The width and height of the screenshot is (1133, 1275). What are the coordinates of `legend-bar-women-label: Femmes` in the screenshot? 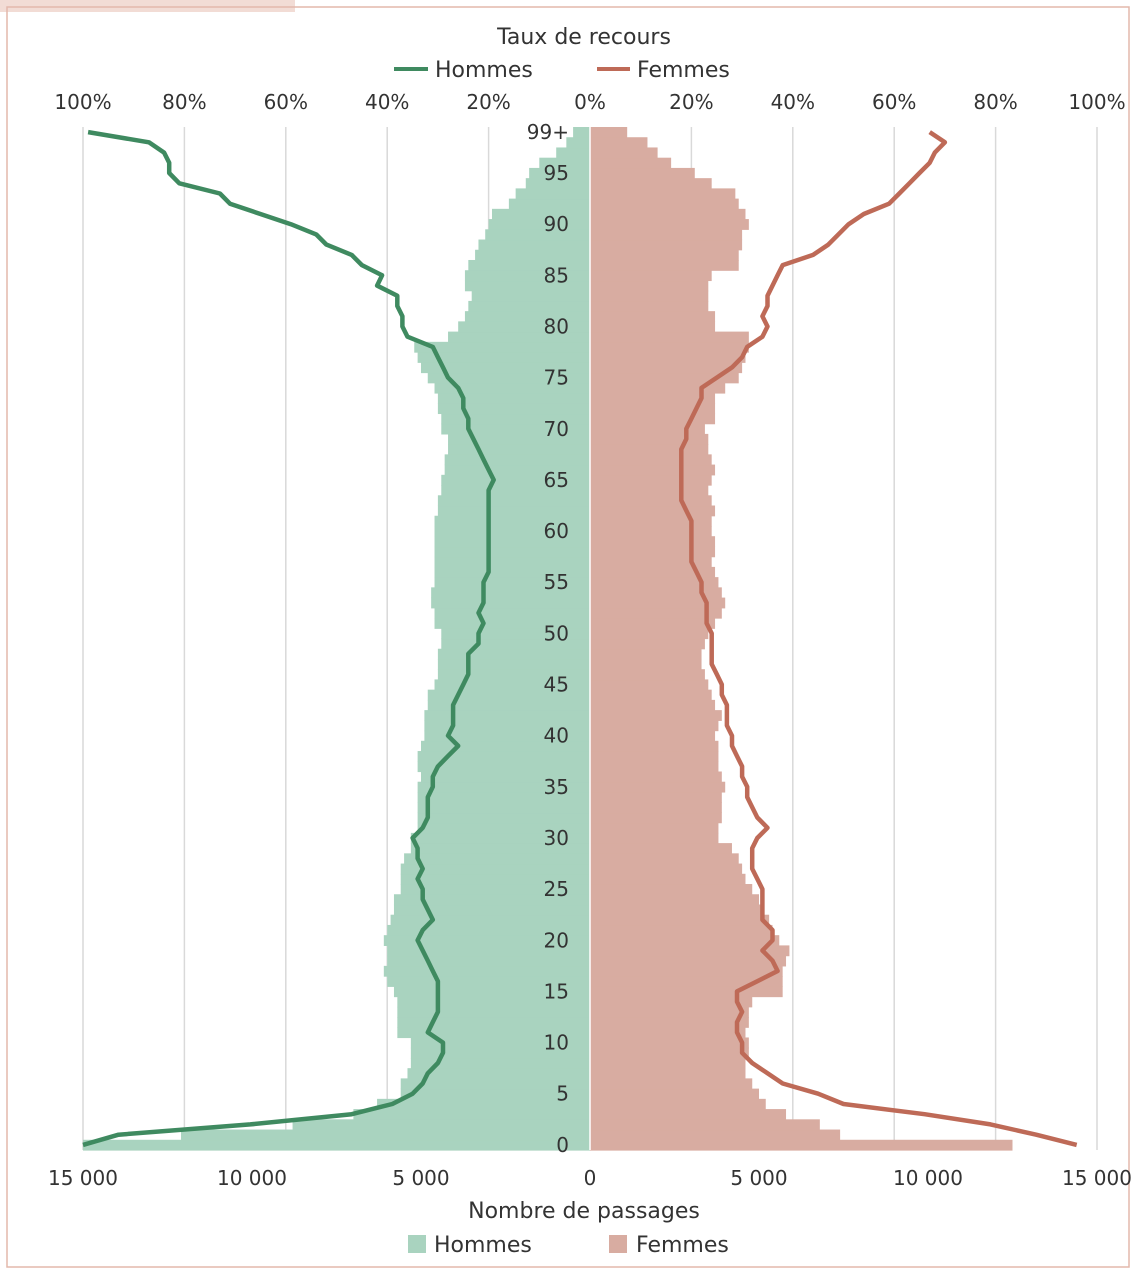 It's located at (682, 1245).